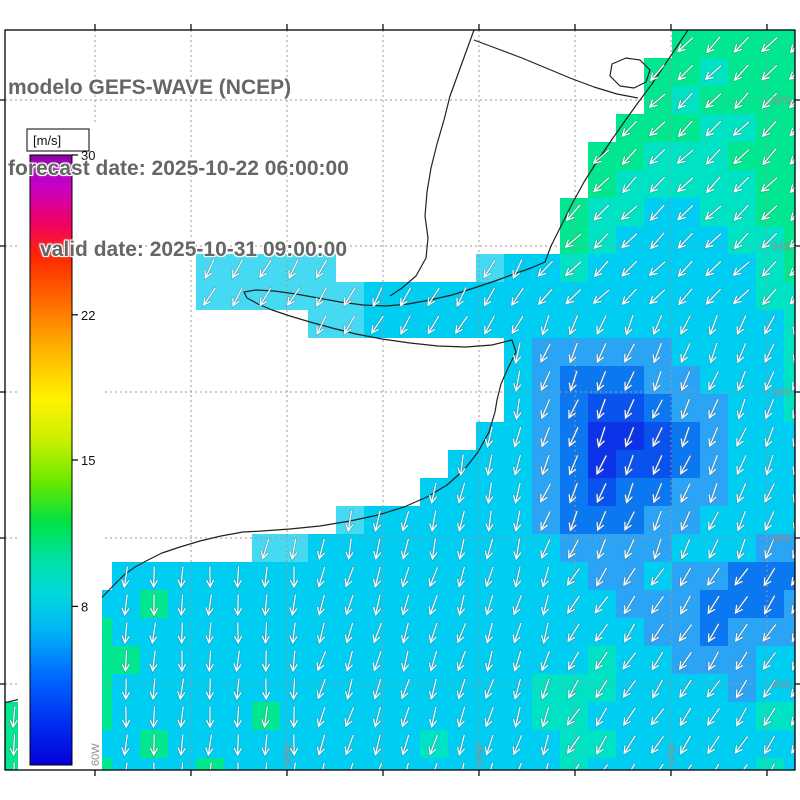  I want to click on border-line, so click(556, 69).